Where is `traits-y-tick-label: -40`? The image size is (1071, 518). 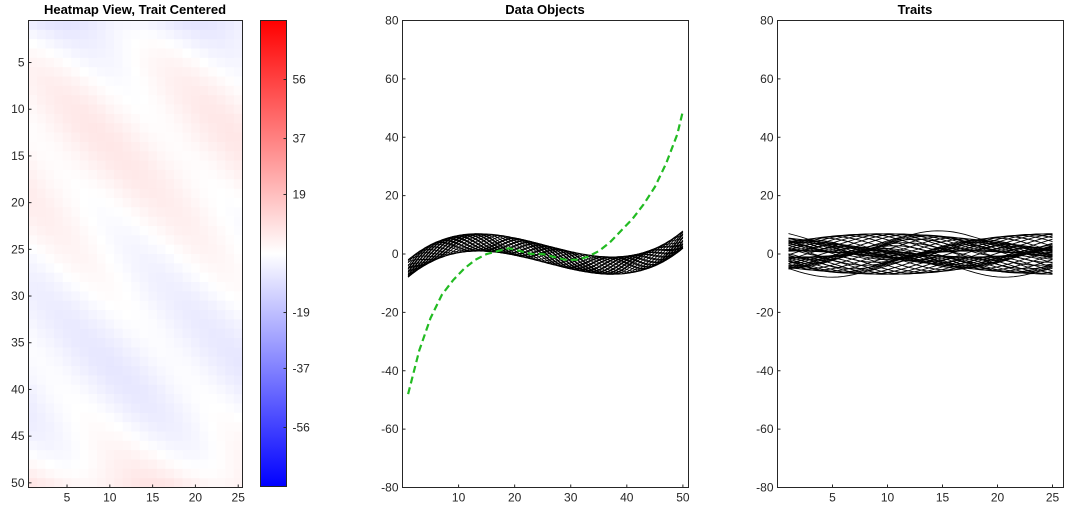
traits-y-tick-label: -40 is located at coordinates (765, 371).